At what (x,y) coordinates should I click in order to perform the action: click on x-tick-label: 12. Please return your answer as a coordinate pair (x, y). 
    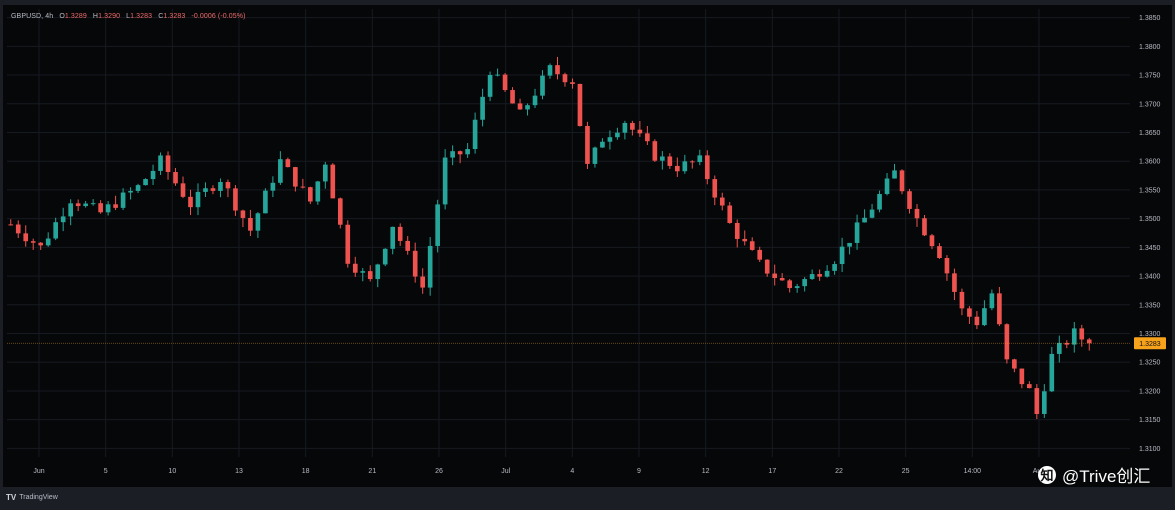
    Looking at the image, I should click on (706, 471).